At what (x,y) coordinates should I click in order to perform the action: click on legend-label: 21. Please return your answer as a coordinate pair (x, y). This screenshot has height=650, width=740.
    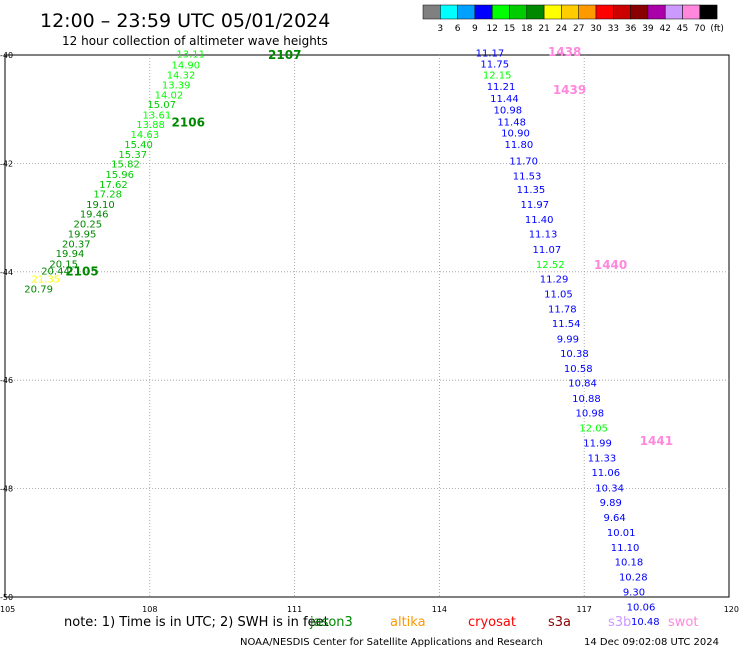
    Looking at the image, I should click on (543, 29).